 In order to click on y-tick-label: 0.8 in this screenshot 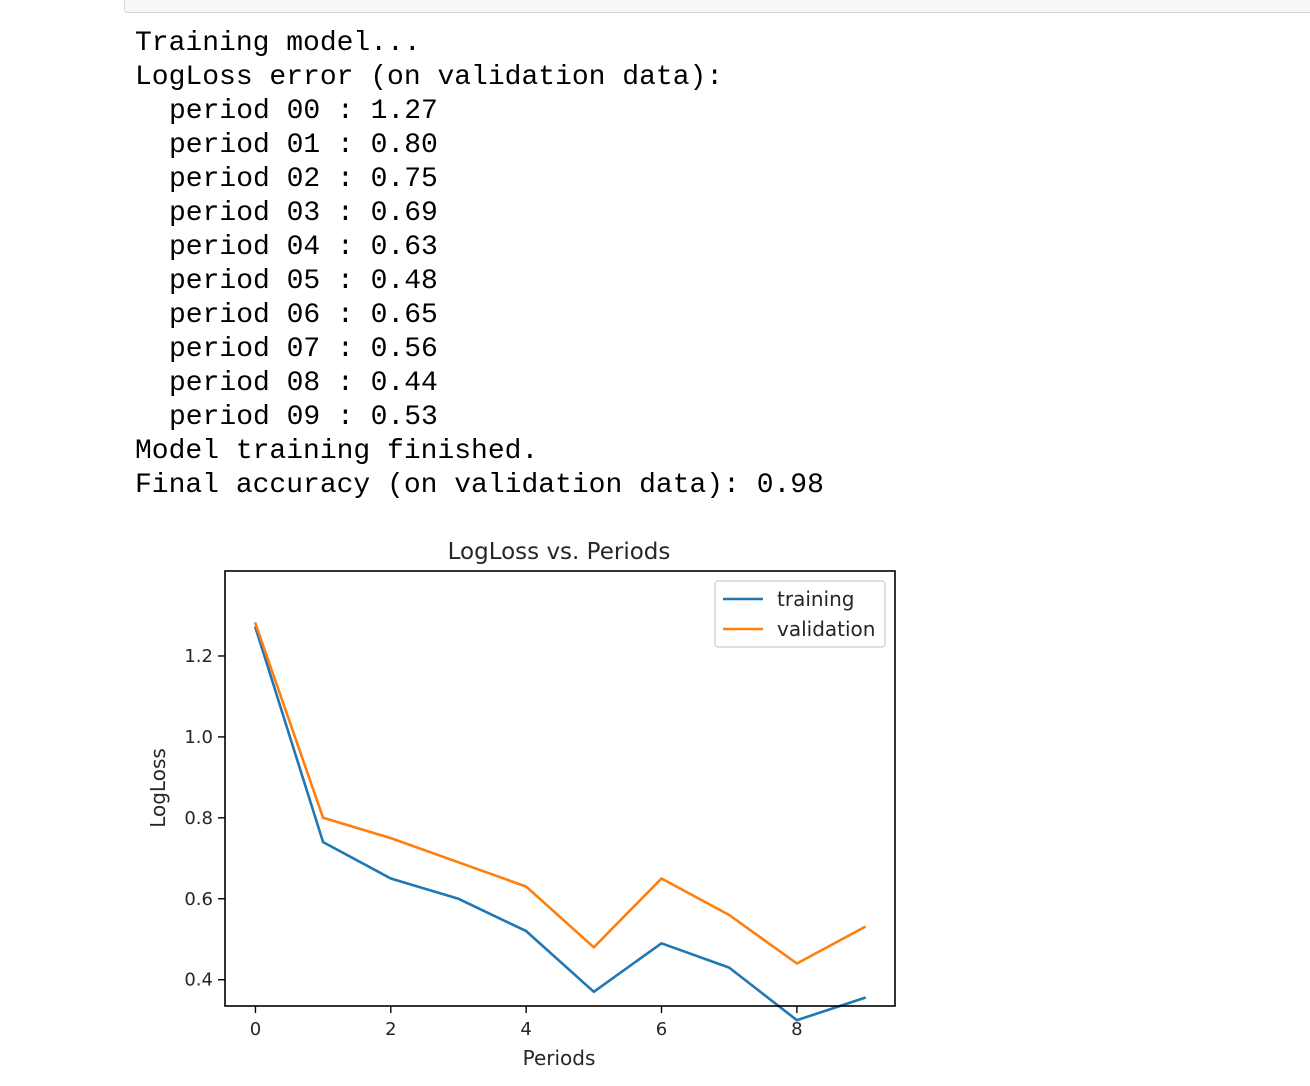, I will do `click(198, 818)`.